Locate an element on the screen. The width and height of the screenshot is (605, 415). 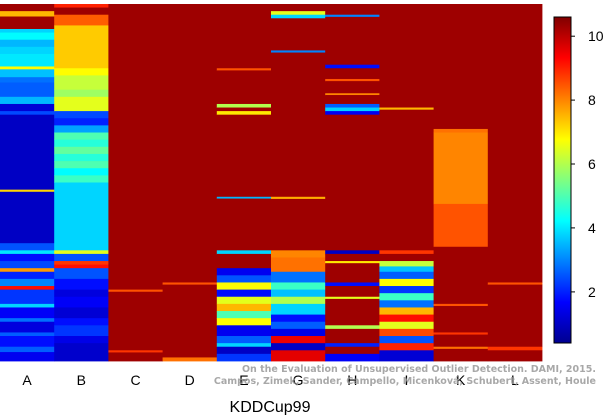
x-axis-label: KDDCup99 is located at coordinates (270, 407).